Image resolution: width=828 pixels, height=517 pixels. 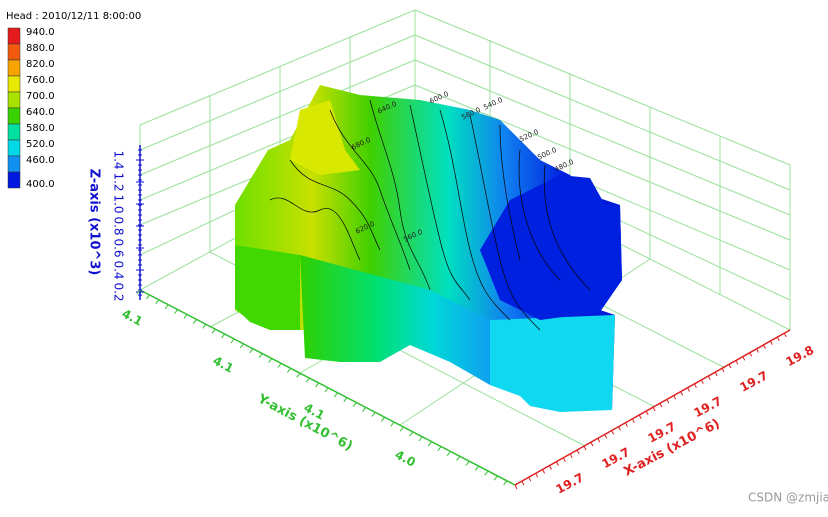 What do you see at coordinates (94, 222) in the screenshot?
I see `z-axis-label: Z-axis (x10^3)` at bounding box center [94, 222].